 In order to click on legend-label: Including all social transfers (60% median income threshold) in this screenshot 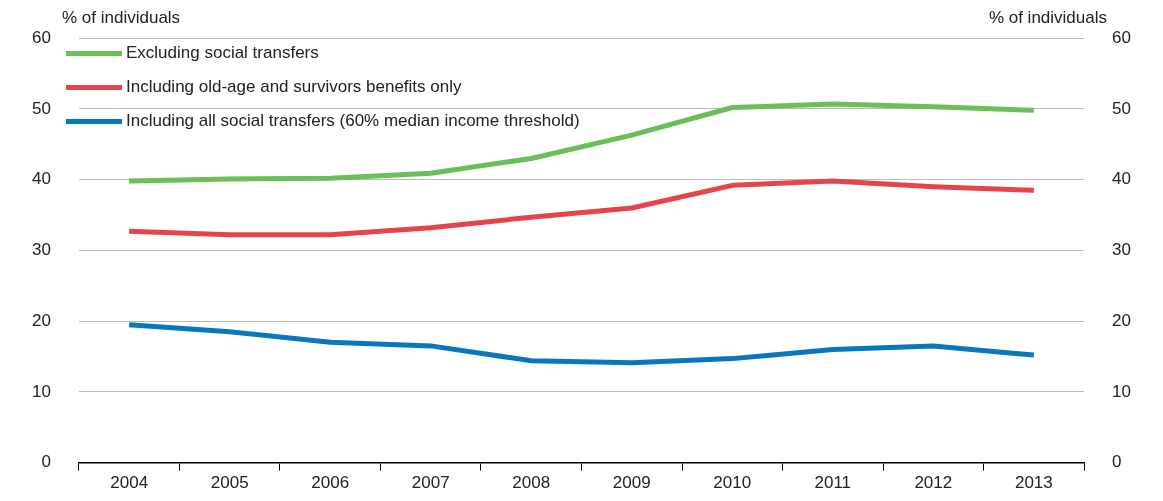, I will do `click(353, 121)`.